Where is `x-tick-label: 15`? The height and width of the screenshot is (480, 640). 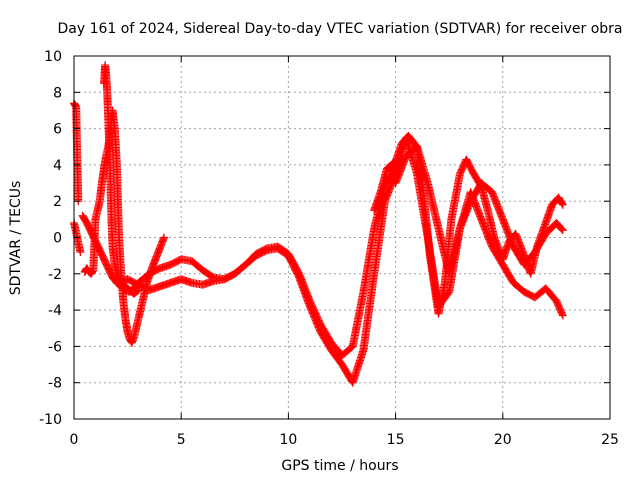 x-tick-label: 15 is located at coordinates (396, 440).